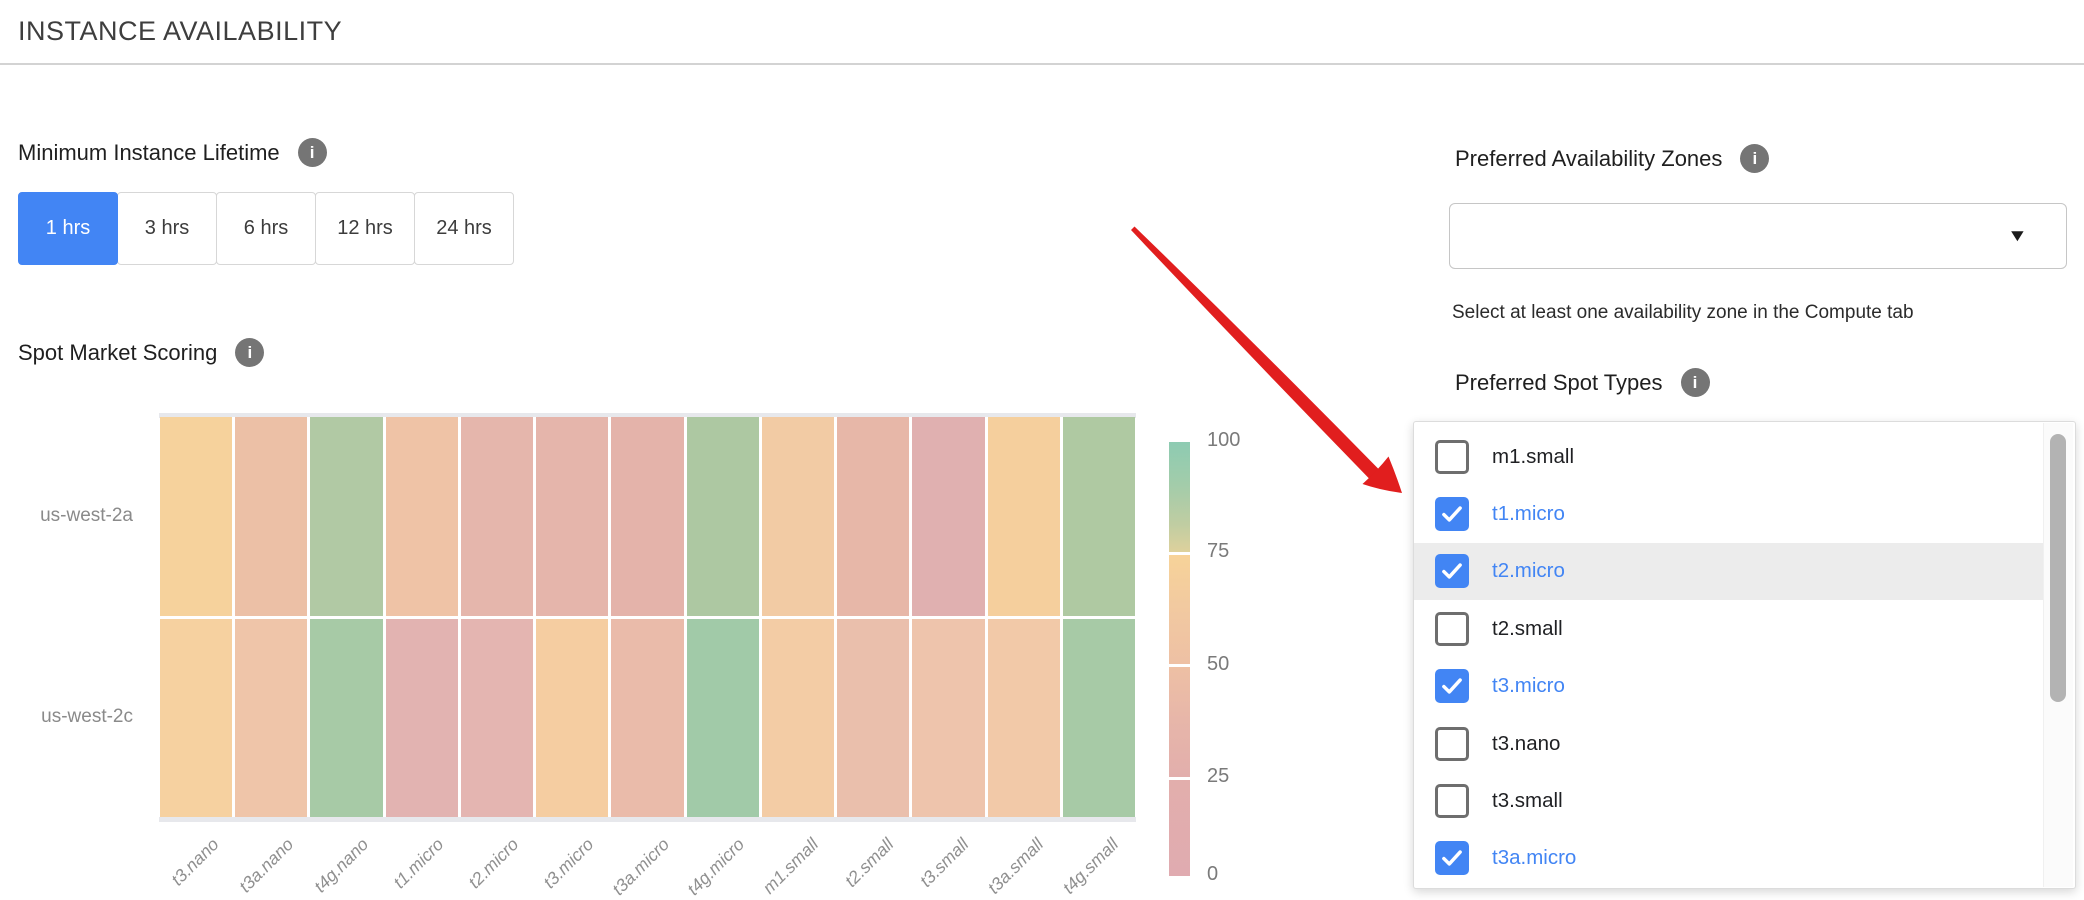 The height and width of the screenshot is (900, 2084). What do you see at coordinates (572, 717) in the screenshot?
I see `heatmap-cell-us-west-2c-t3.micro` at bounding box center [572, 717].